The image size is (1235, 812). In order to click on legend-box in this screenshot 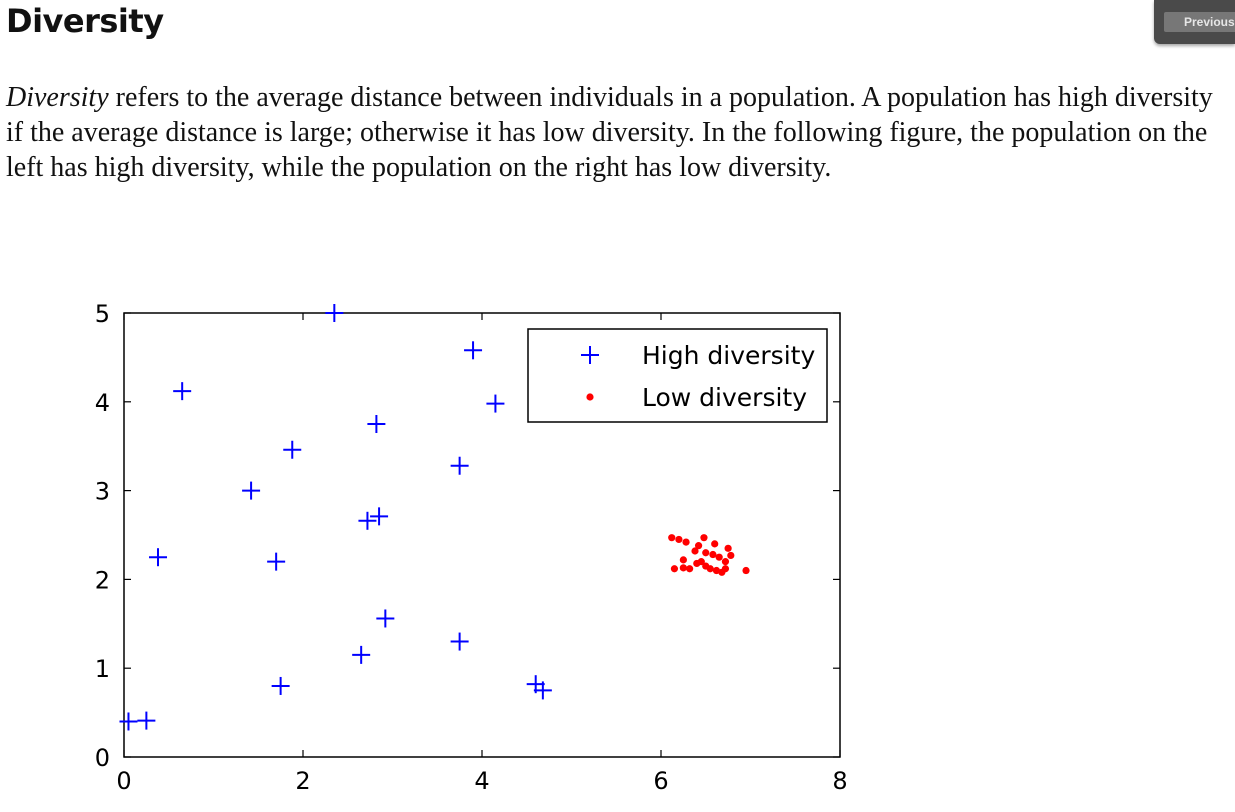, I will do `click(677, 375)`.